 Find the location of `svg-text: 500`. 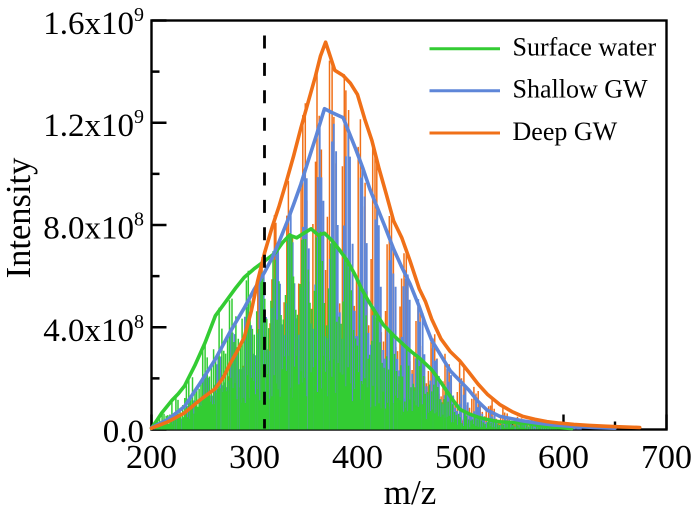

svg-text: 500 is located at coordinates (460, 457).